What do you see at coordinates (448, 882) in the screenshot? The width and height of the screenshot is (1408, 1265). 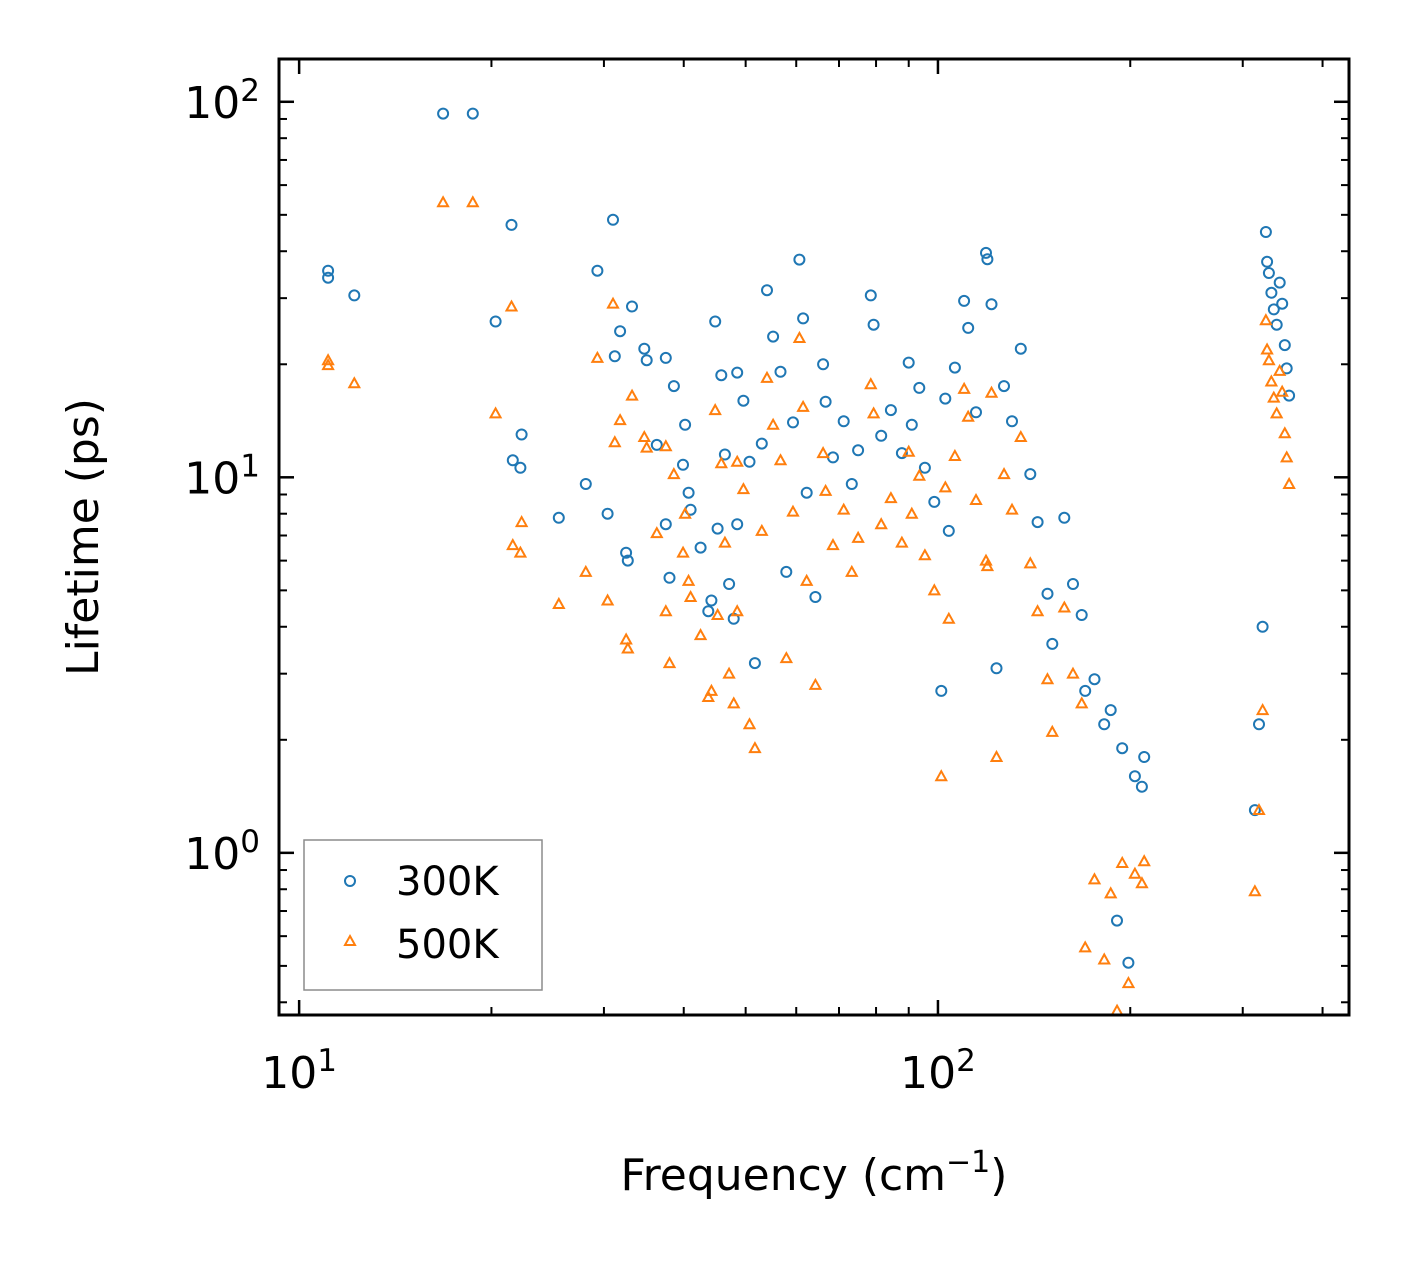 I see `legend-label-300k: 300K` at bounding box center [448, 882].